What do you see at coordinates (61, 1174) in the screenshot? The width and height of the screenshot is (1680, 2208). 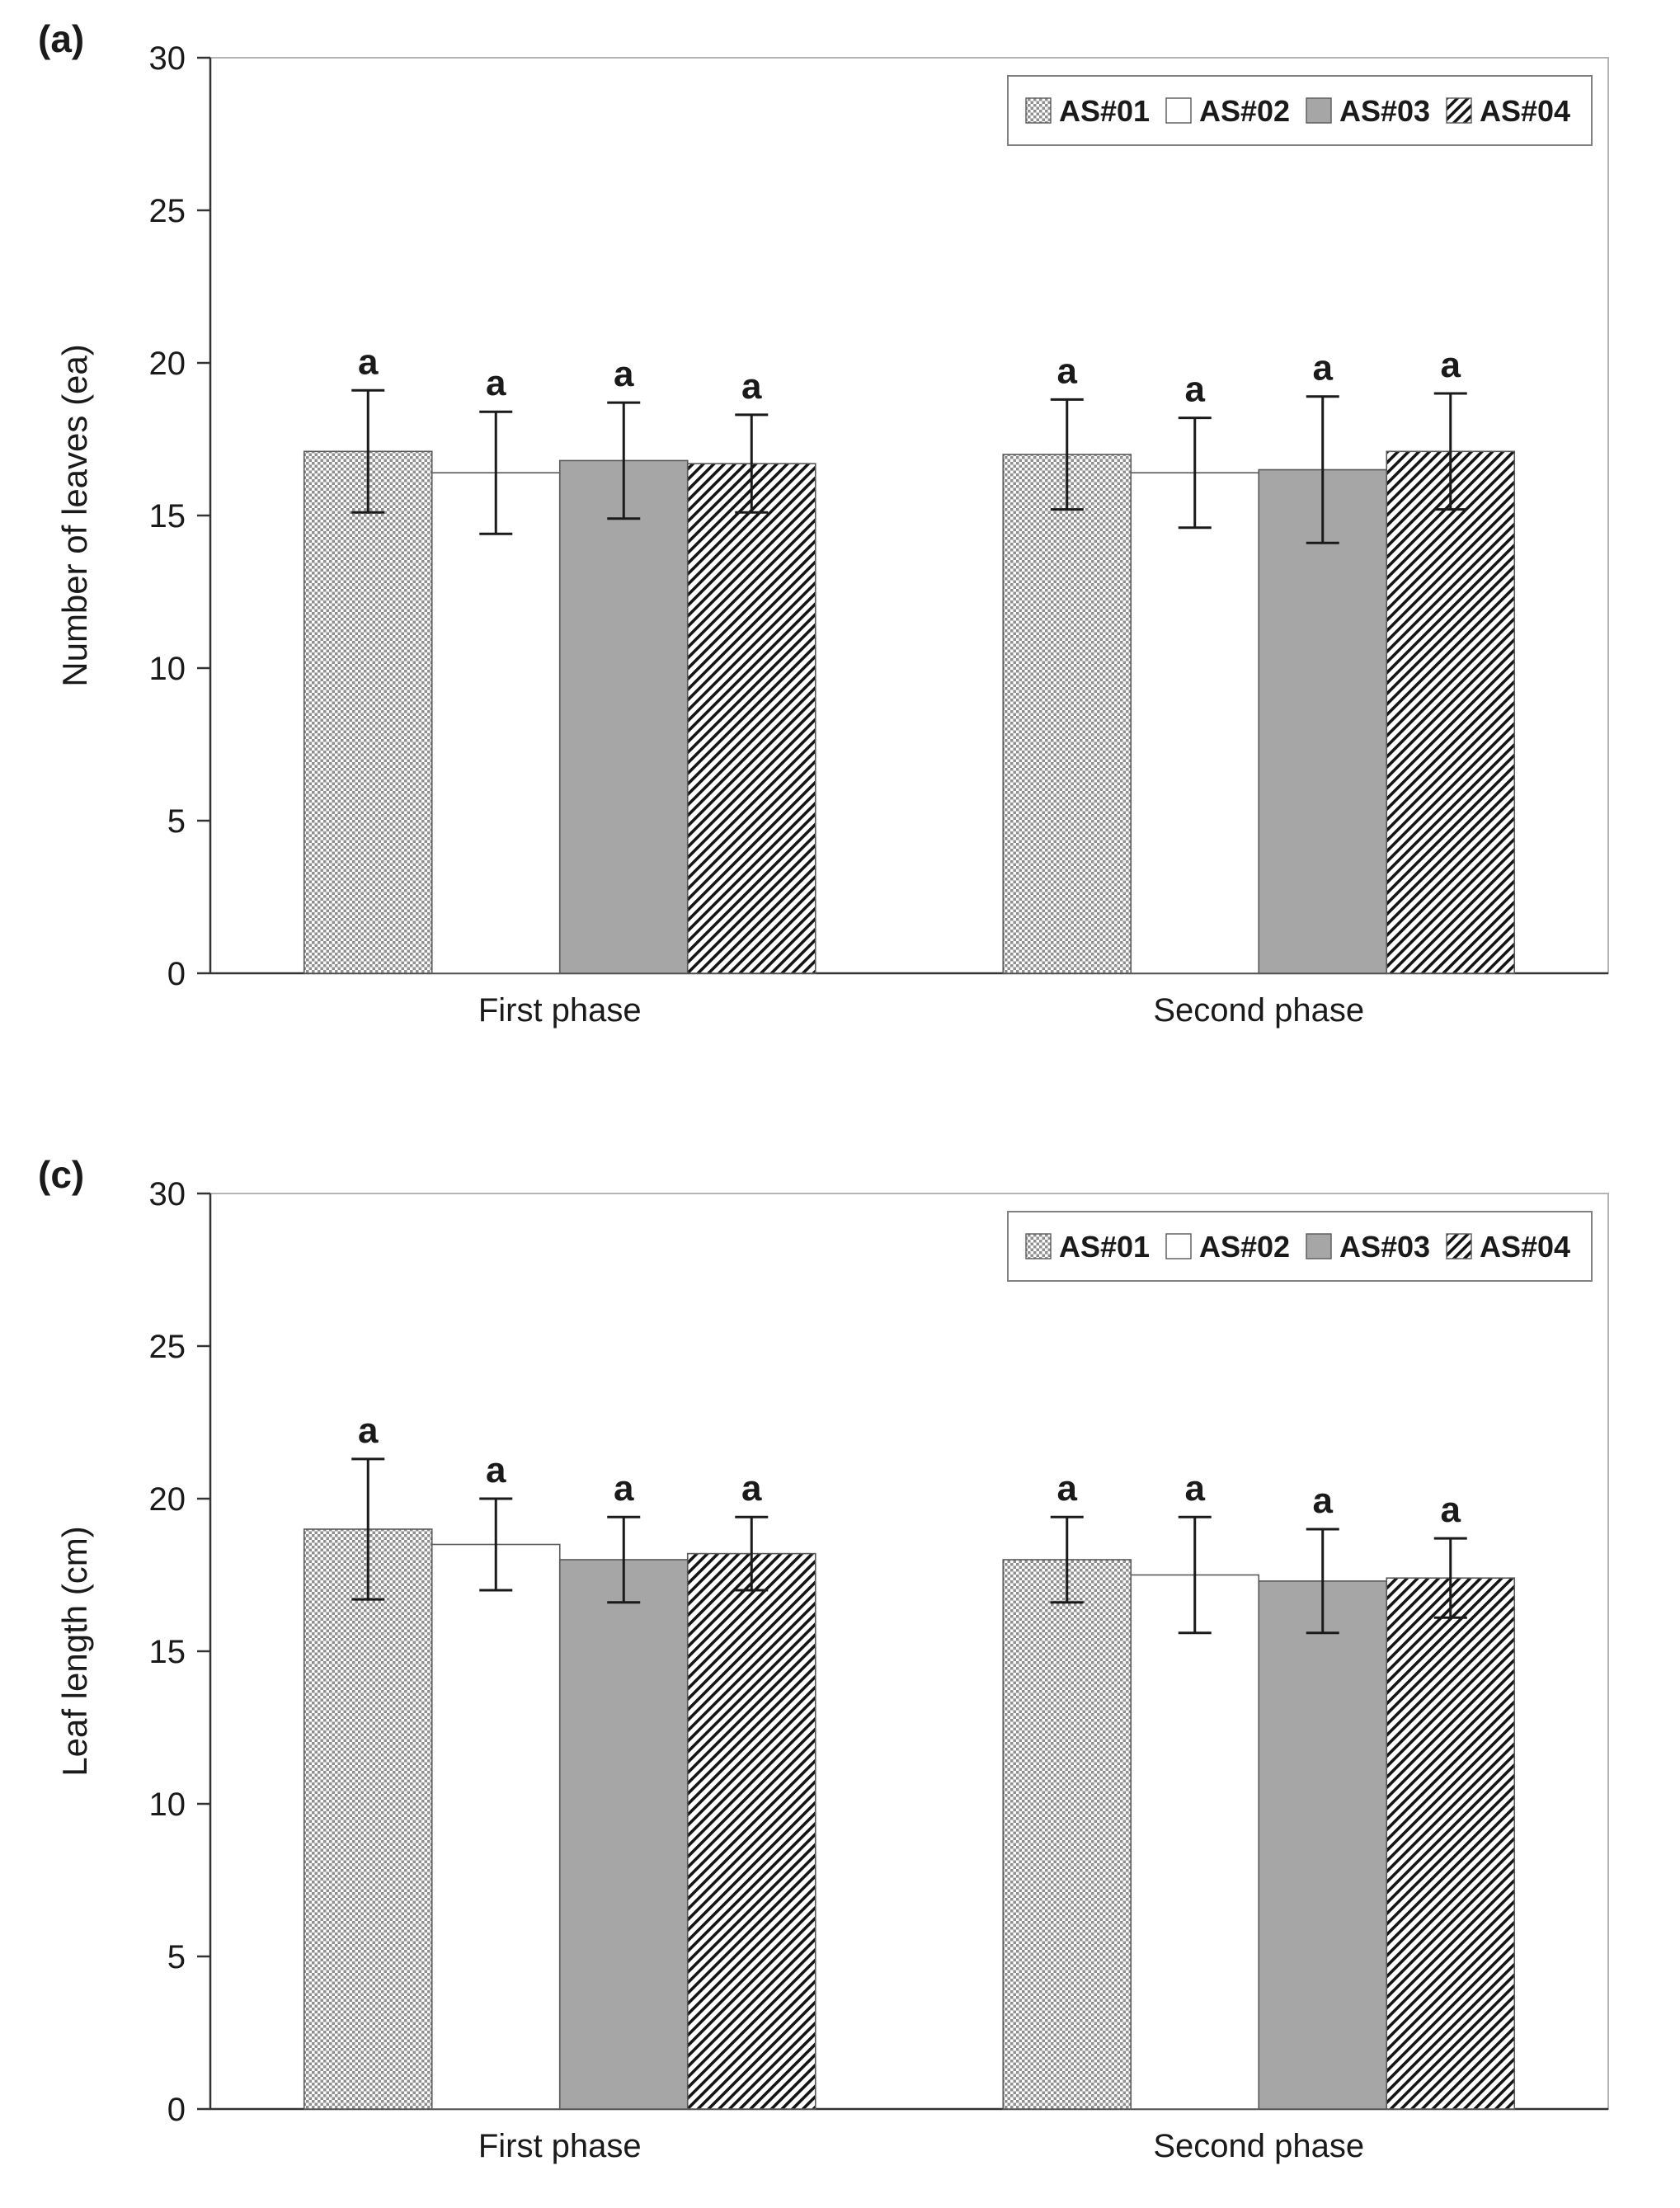 I see `panel-label-c: (c)` at bounding box center [61, 1174].